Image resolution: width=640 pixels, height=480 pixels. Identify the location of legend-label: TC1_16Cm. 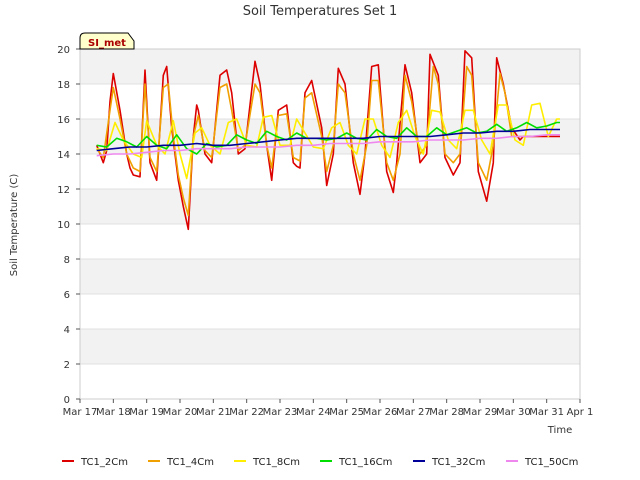
(365, 462).